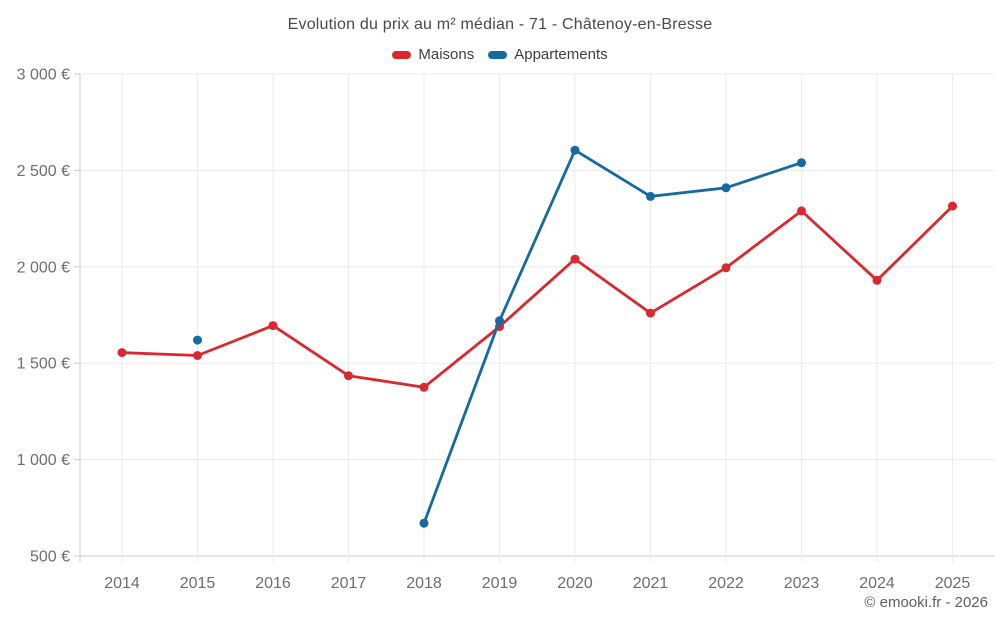  What do you see at coordinates (43, 75) in the screenshot?
I see `svg-text: 3 000 €` at bounding box center [43, 75].